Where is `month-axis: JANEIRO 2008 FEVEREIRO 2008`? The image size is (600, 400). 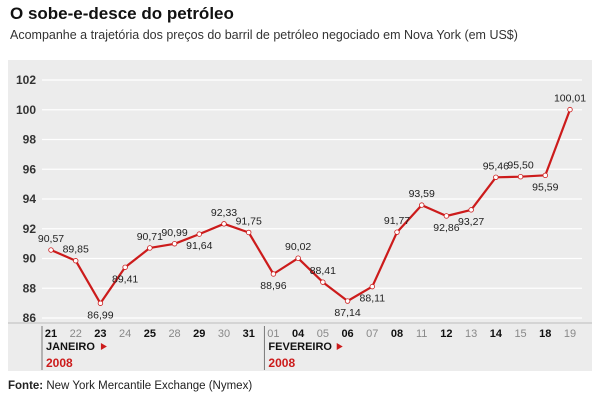
month-axis: JANEIRO 2008 FEVEREIRO 2008 is located at coordinates (192, 348).